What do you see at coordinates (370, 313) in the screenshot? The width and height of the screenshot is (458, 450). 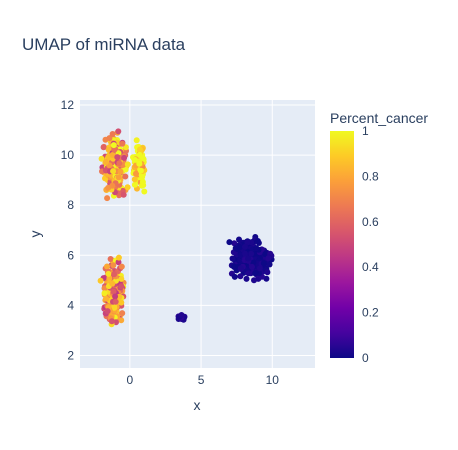 I see `colorbar-tick-label: 0.2` at bounding box center [370, 313].